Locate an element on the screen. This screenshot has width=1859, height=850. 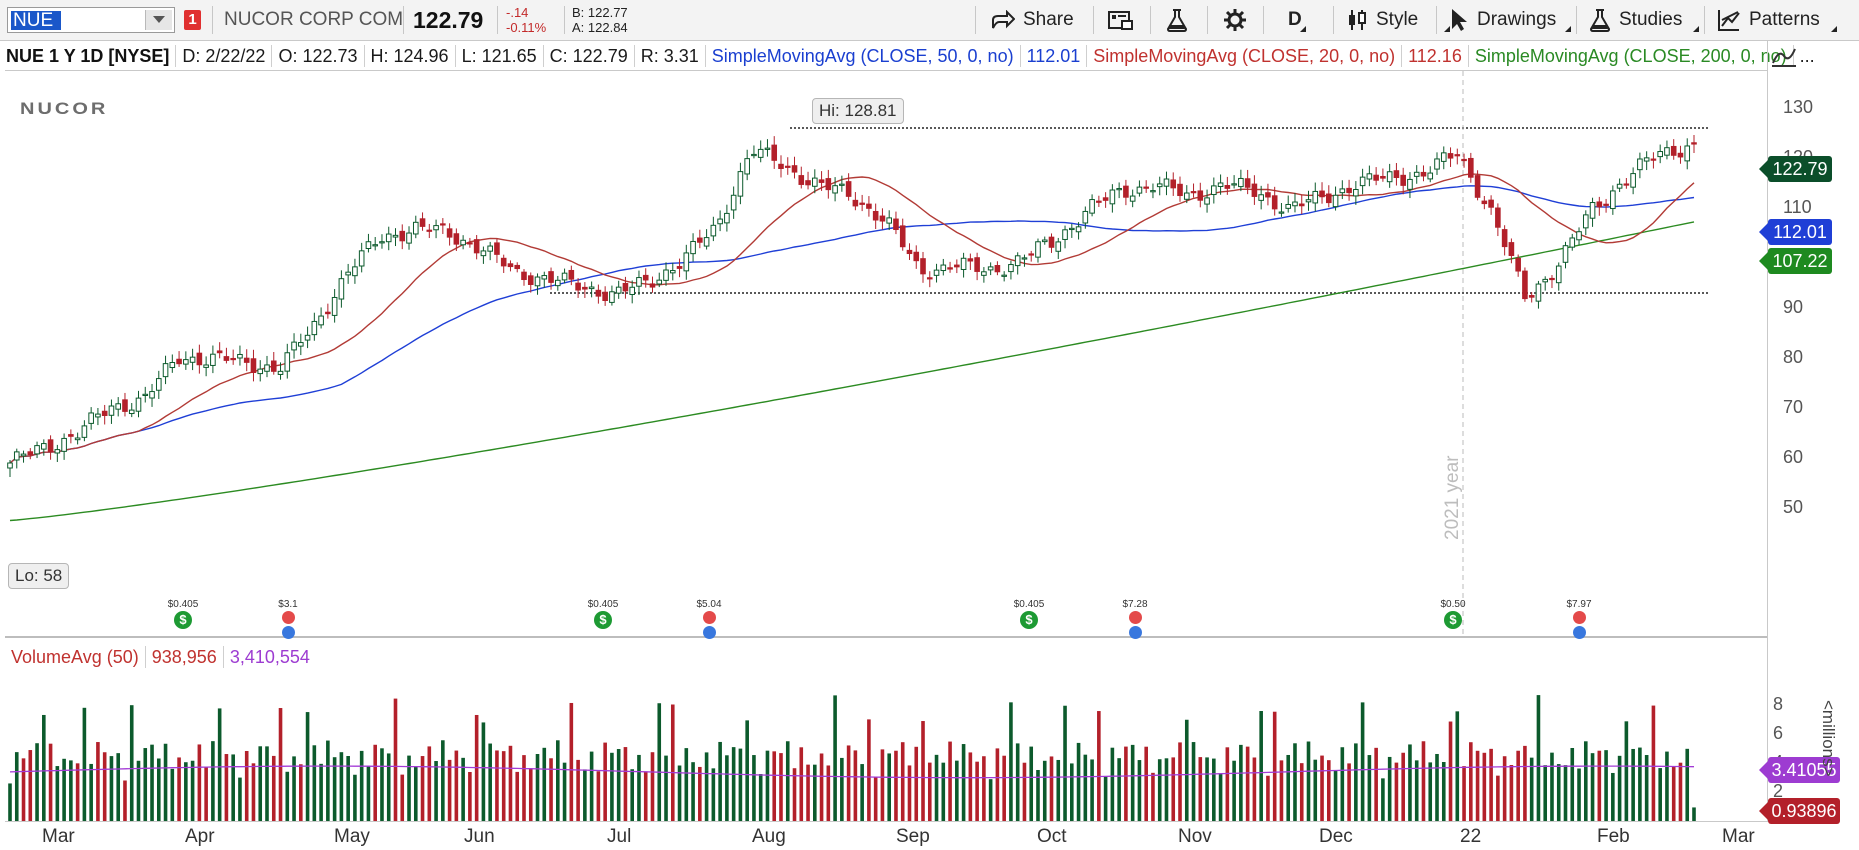
studies-button: Studies is located at coordinates (1642, 20).